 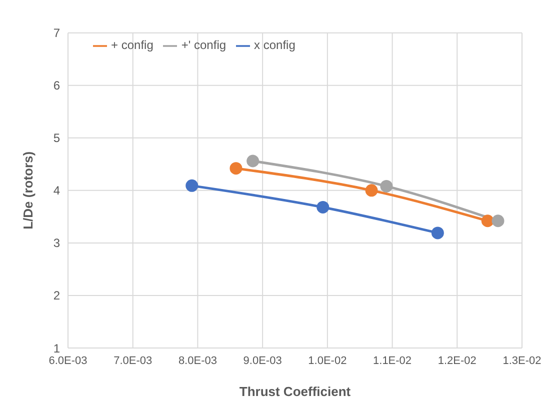 I want to click on x-tick-label: 7.0E-03, so click(x=133, y=360).